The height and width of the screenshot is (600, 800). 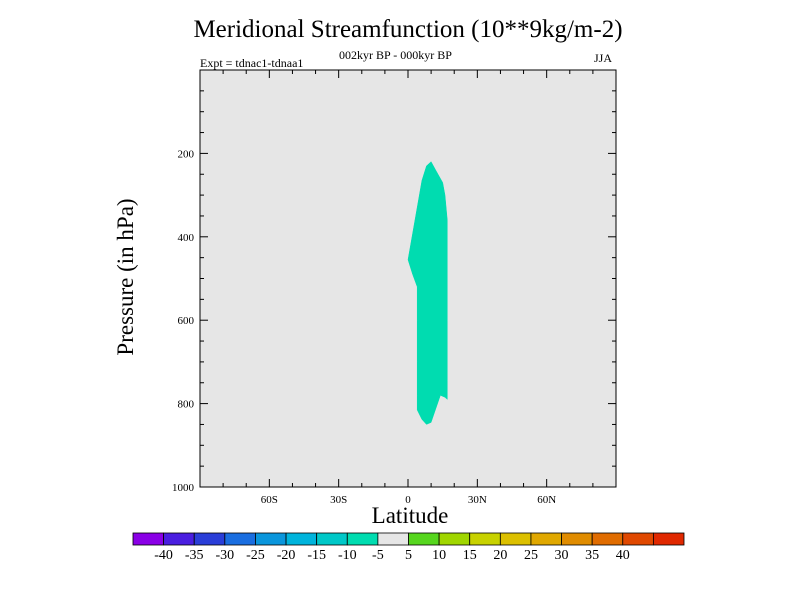 I want to click on colorbar-label: -10, so click(x=347, y=555).